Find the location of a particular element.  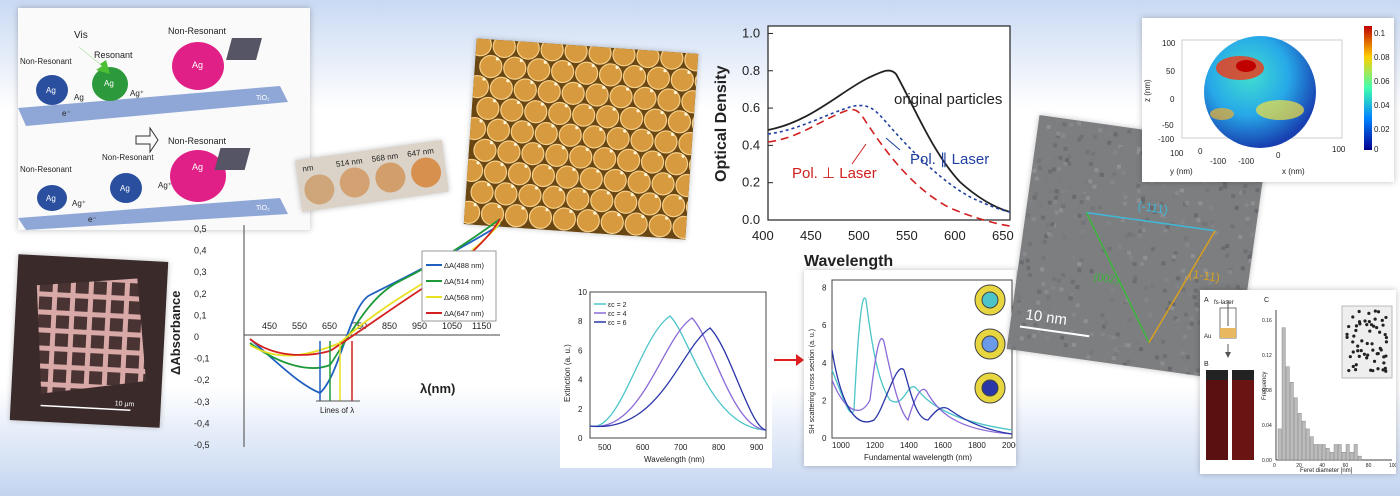

label-nonresonant-2: Non-Resonant is located at coordinates (197, 31).